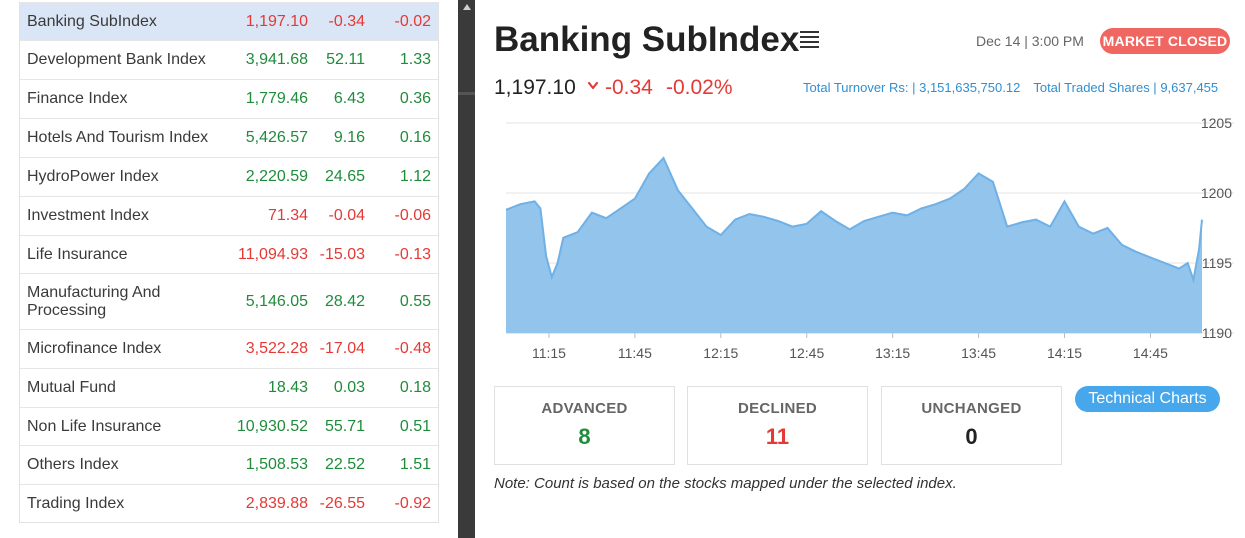 The height and width of the screenshot is (538, 1245). I want to click on index-row: Mutual Fund 18.43 0.03 0.18, so click(229, 387).